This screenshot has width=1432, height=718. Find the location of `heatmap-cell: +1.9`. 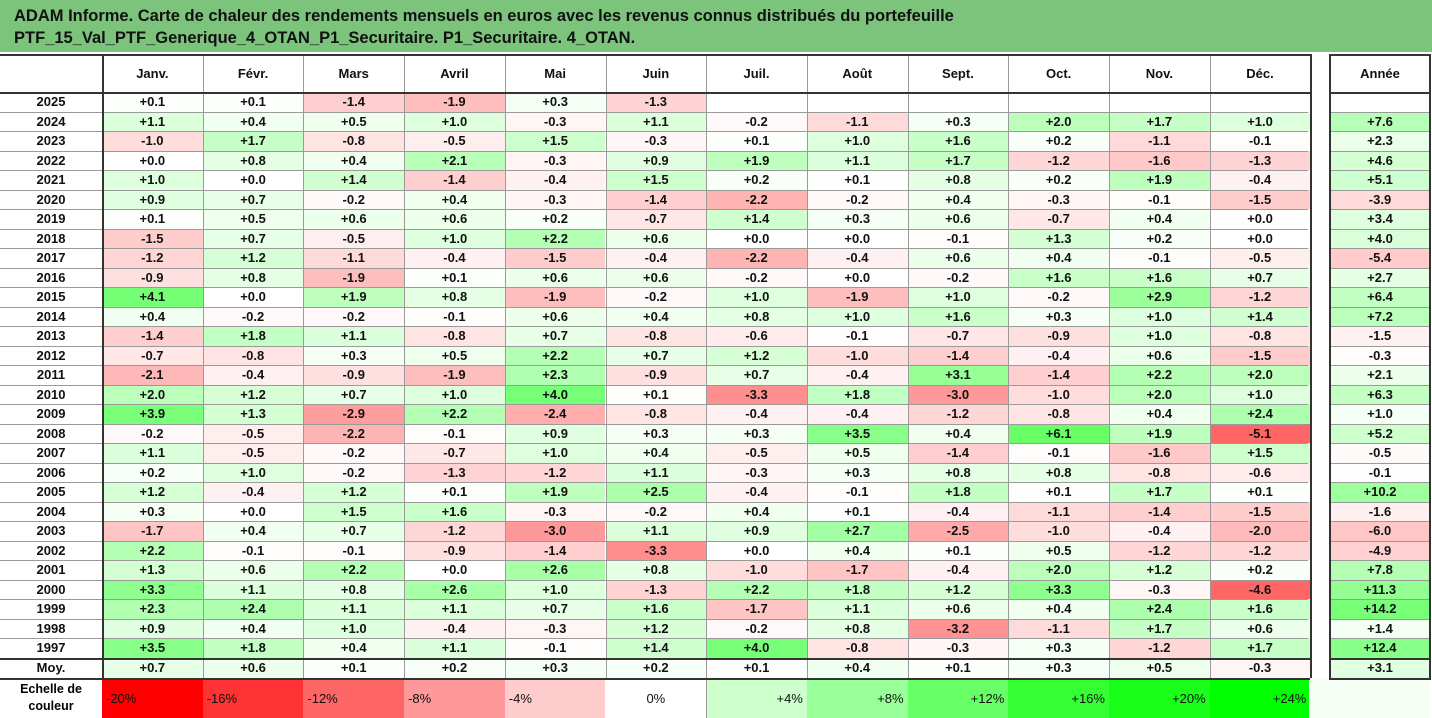

heatmap-cell: +1.9 is located at coordinates (1159, 180).